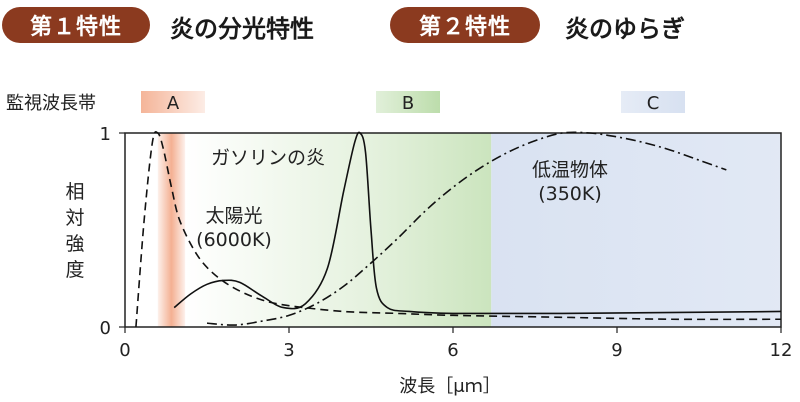 This screenshot has height=402, width=800. Describe the element at coordinates (452, 350) in the screenshot. I see `x-tick-label: 6` at that location.